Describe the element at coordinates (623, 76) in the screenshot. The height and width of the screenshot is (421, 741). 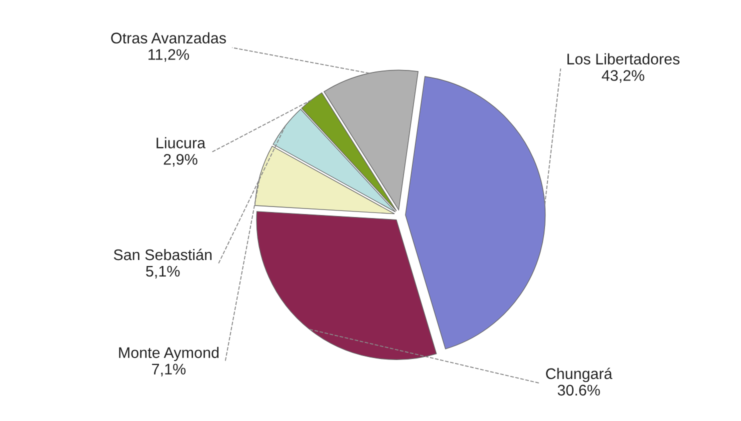
I see `data-label: 43,2%` at that location.